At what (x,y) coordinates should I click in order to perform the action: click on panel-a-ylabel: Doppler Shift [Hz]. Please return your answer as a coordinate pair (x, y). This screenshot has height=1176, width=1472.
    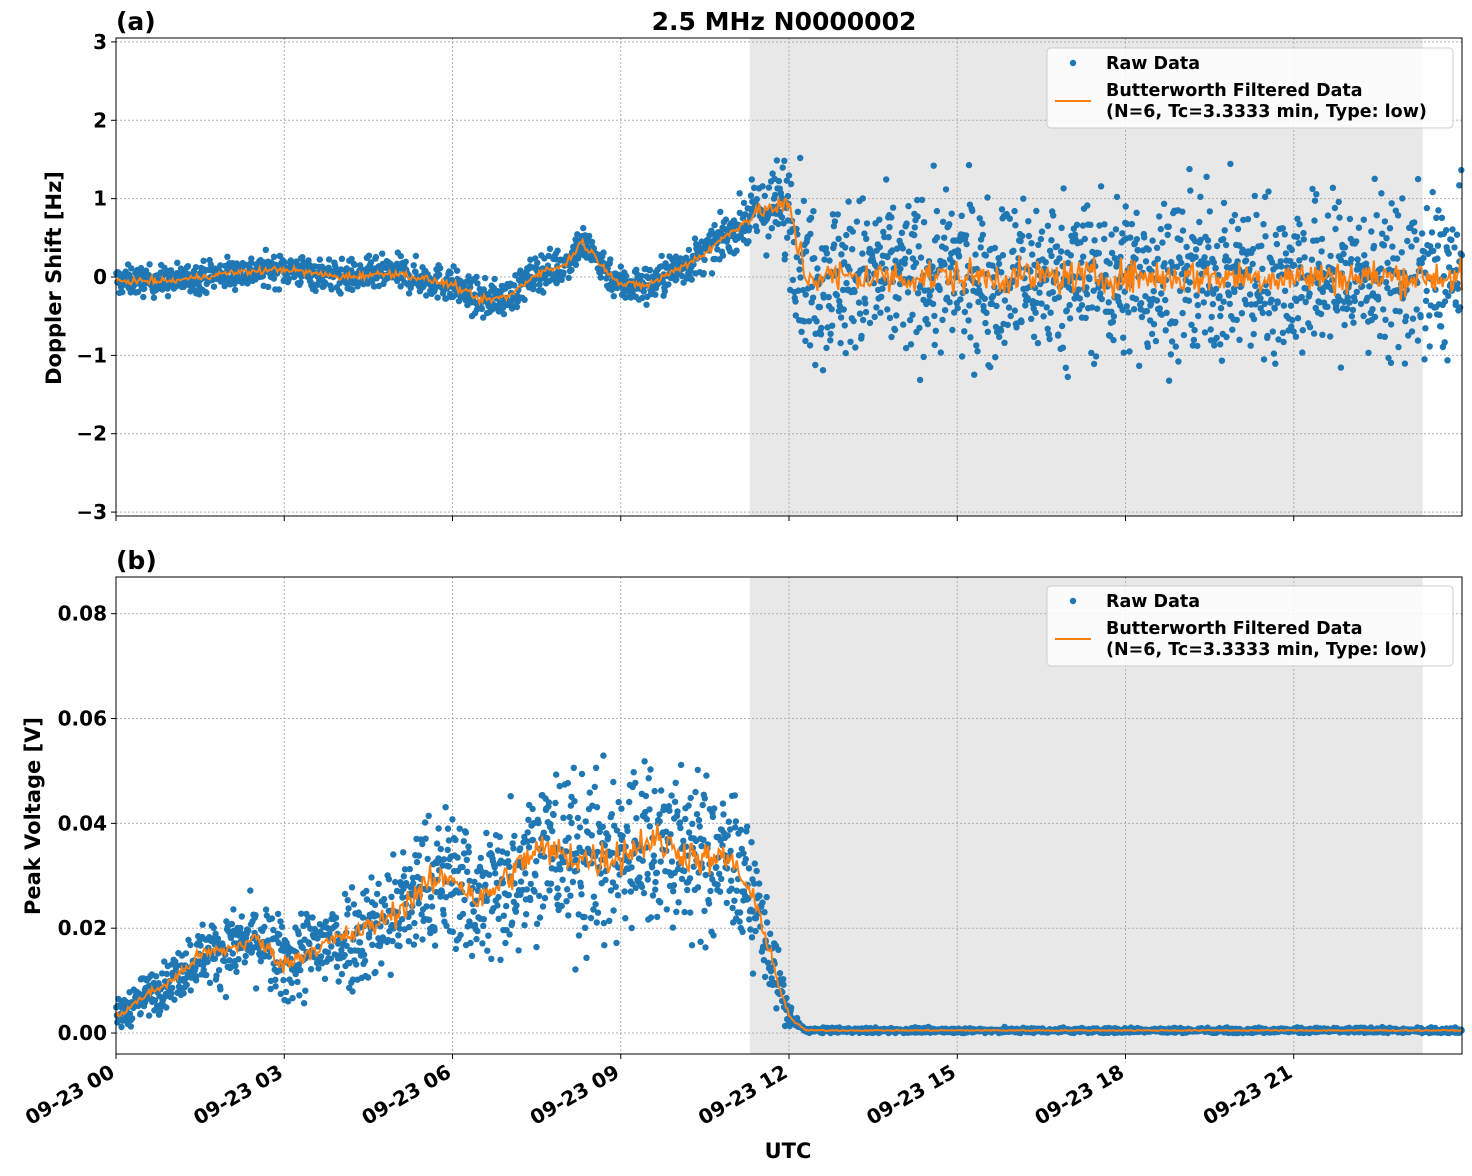
    Looking at the image, I should click on (54, 278).